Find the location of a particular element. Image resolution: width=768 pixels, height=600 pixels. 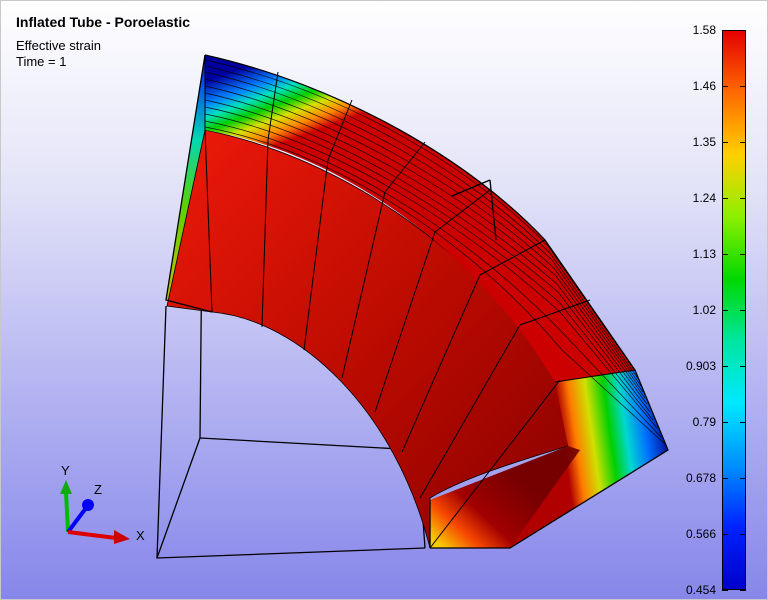

color-legend-tick-label: 0.454 is located at coordinates (700, 590).